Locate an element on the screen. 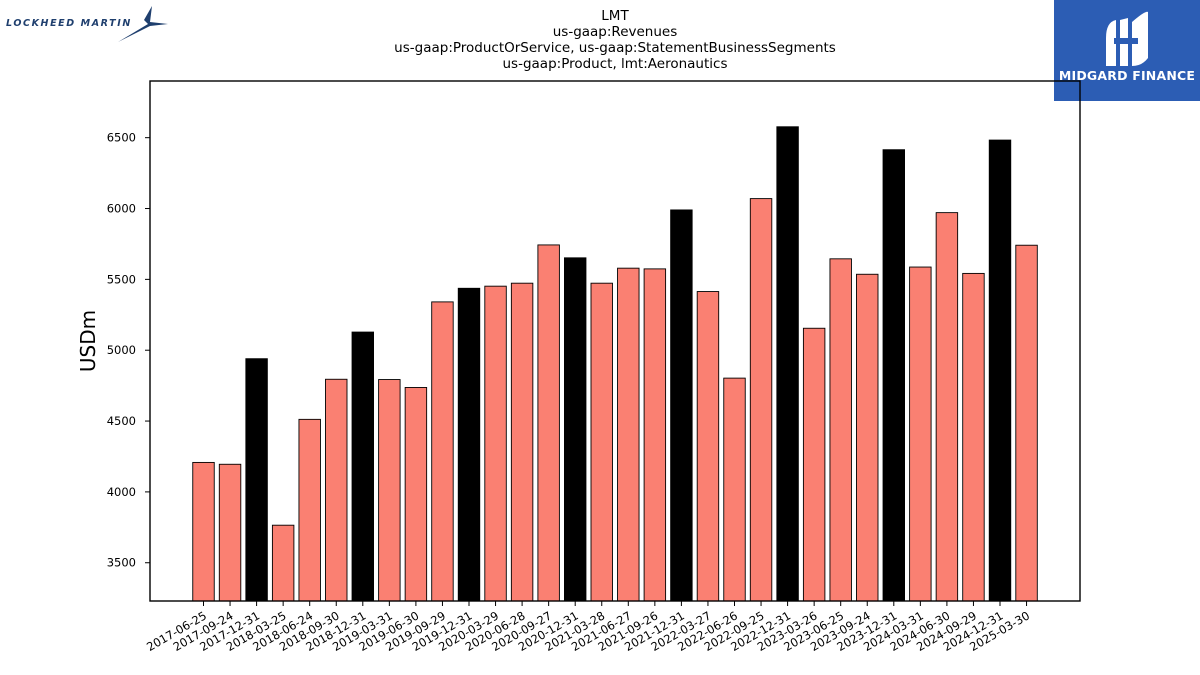 The width and height of the screenshot is (1200, 675). y-axis-label: USDm is located at coordinates (88, 341).